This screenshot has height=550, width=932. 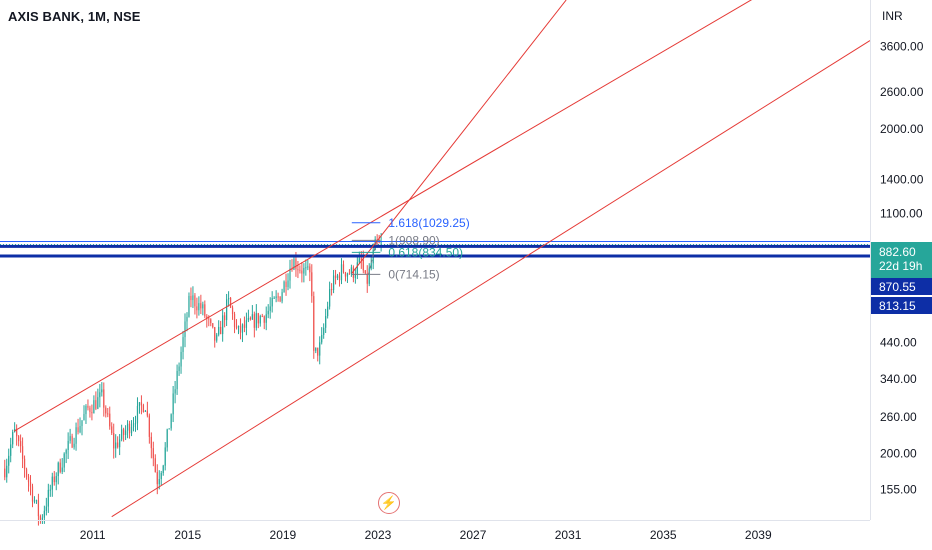 What do you see at coordinates (901, 305) in the screenshot?
I see `level-b-badge: 813.15` at bounding box center [901, 305].